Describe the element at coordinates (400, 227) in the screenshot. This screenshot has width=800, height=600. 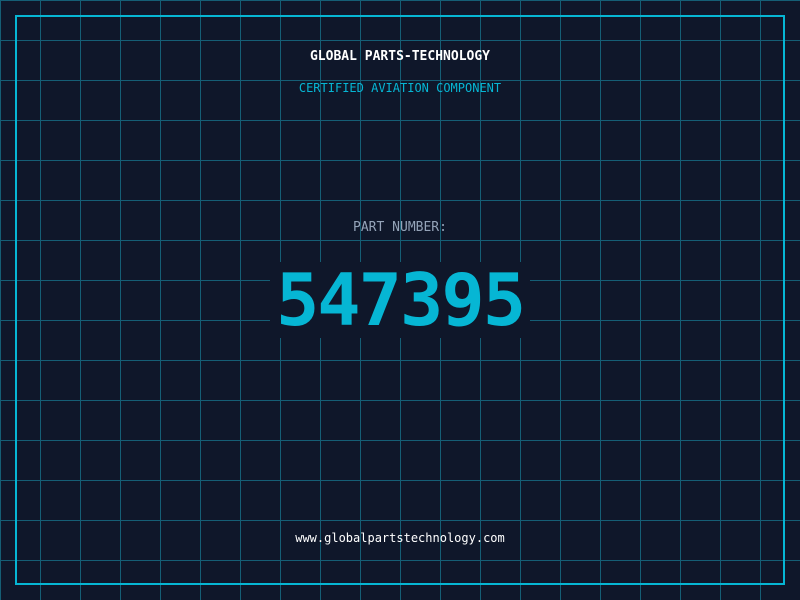
I see `part-number-label: PART NUMBER:` at that location.